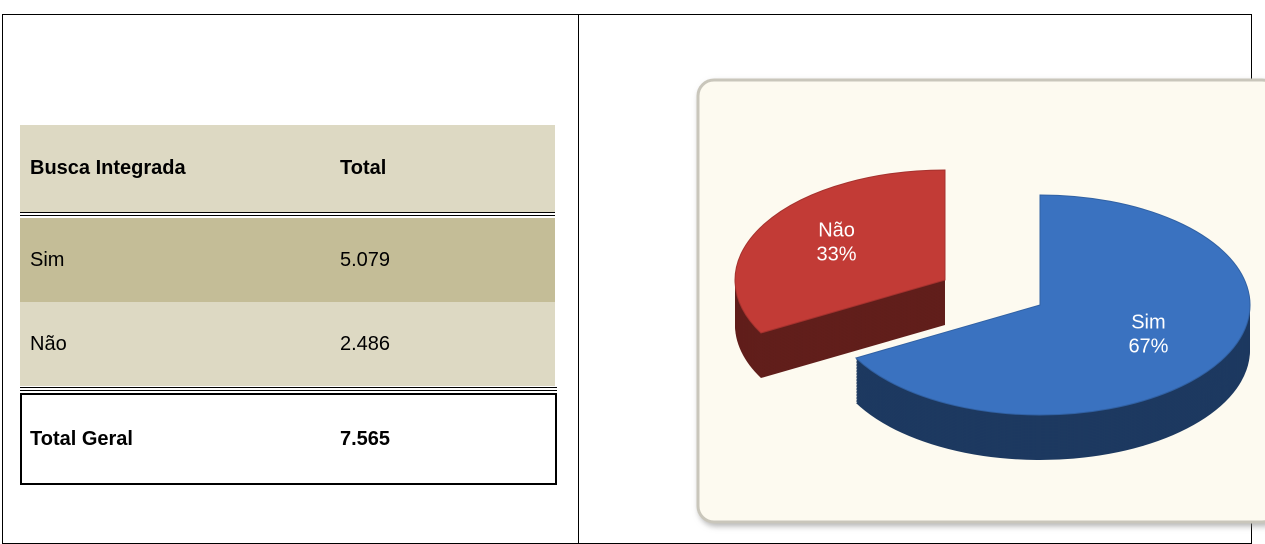  I want to click on cell: Total Geral, so click(81, 438).